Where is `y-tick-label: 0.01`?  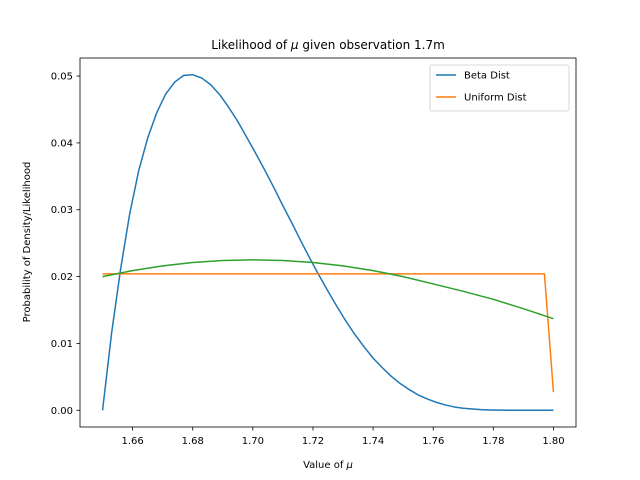
y-tick-label: 0.01 is located at coordinates (62, 344).